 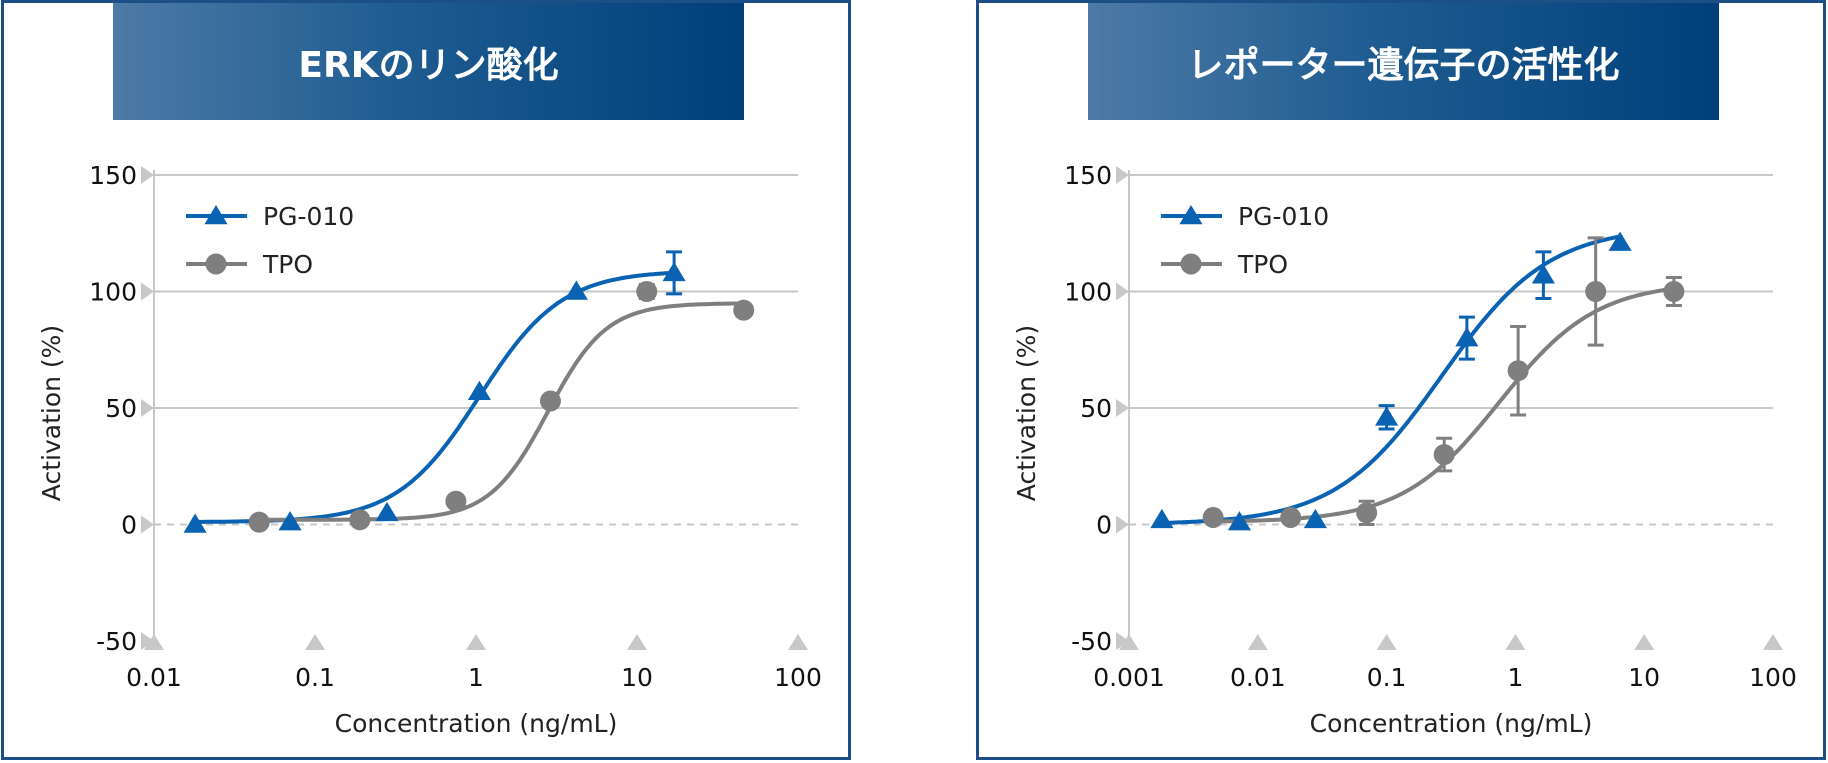 I want to click on chart-title-banner: ERKのリン酸化, so click(x=428, y=61).